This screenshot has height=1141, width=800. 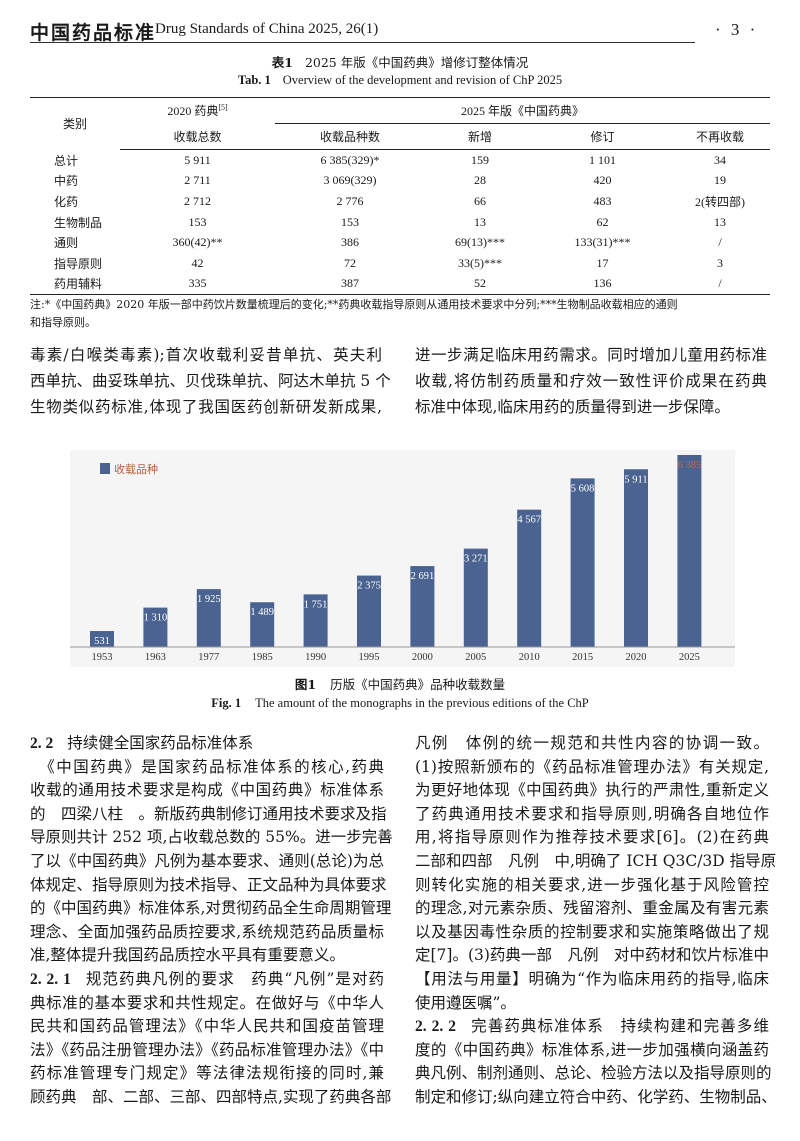 What do you see at coordinates (207, 931) in the screenshot?
I see `text-line: 理念、全面加强药品质控要求,系统规范药品质量标` at bounding box center [207, 931].